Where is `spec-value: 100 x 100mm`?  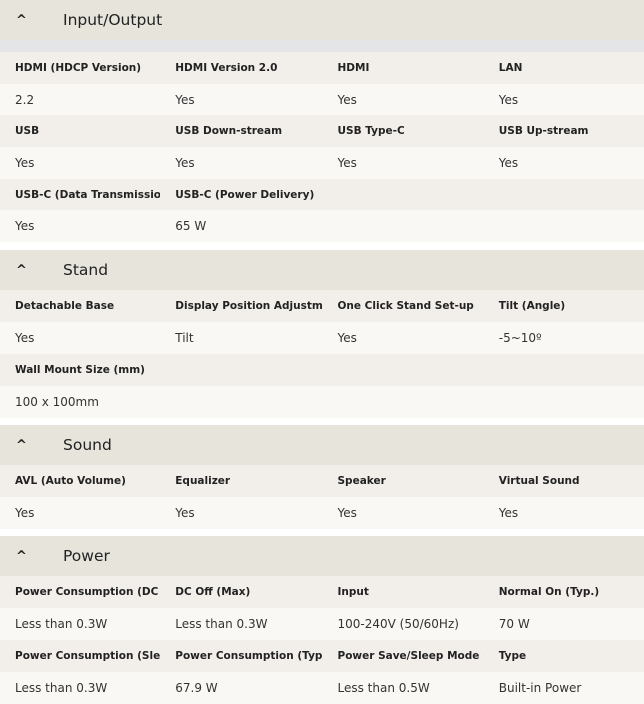 spec-value: 100 x 100mm is located at coordinates (57, 402).